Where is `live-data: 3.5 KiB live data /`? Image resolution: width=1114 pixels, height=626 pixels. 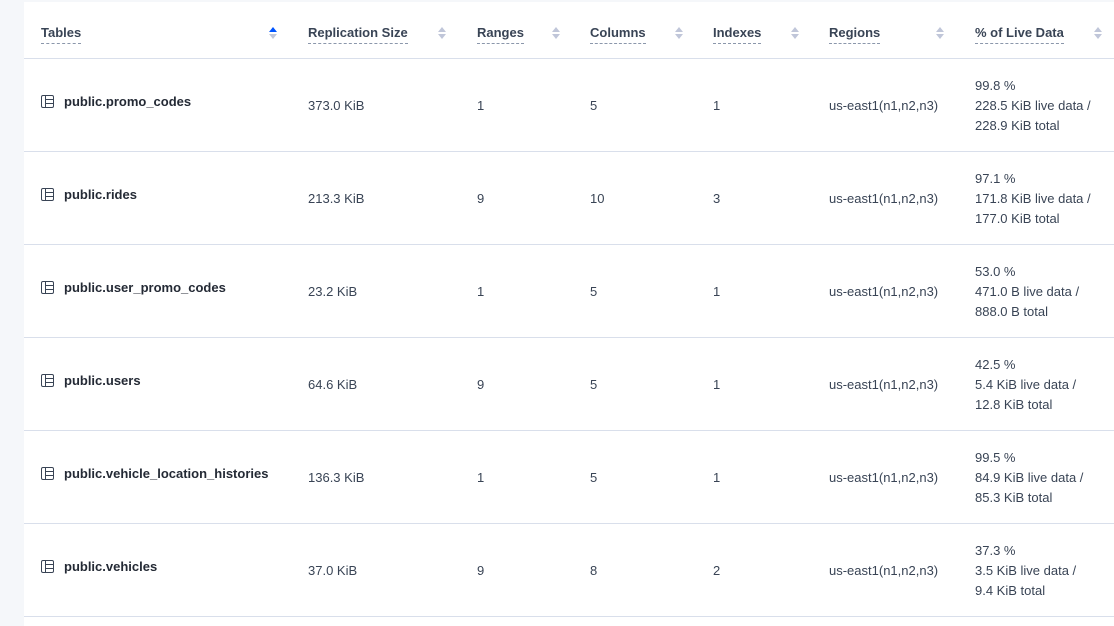
live-data: 3.5 KiB live data / is located at coordinates (1026, 570).